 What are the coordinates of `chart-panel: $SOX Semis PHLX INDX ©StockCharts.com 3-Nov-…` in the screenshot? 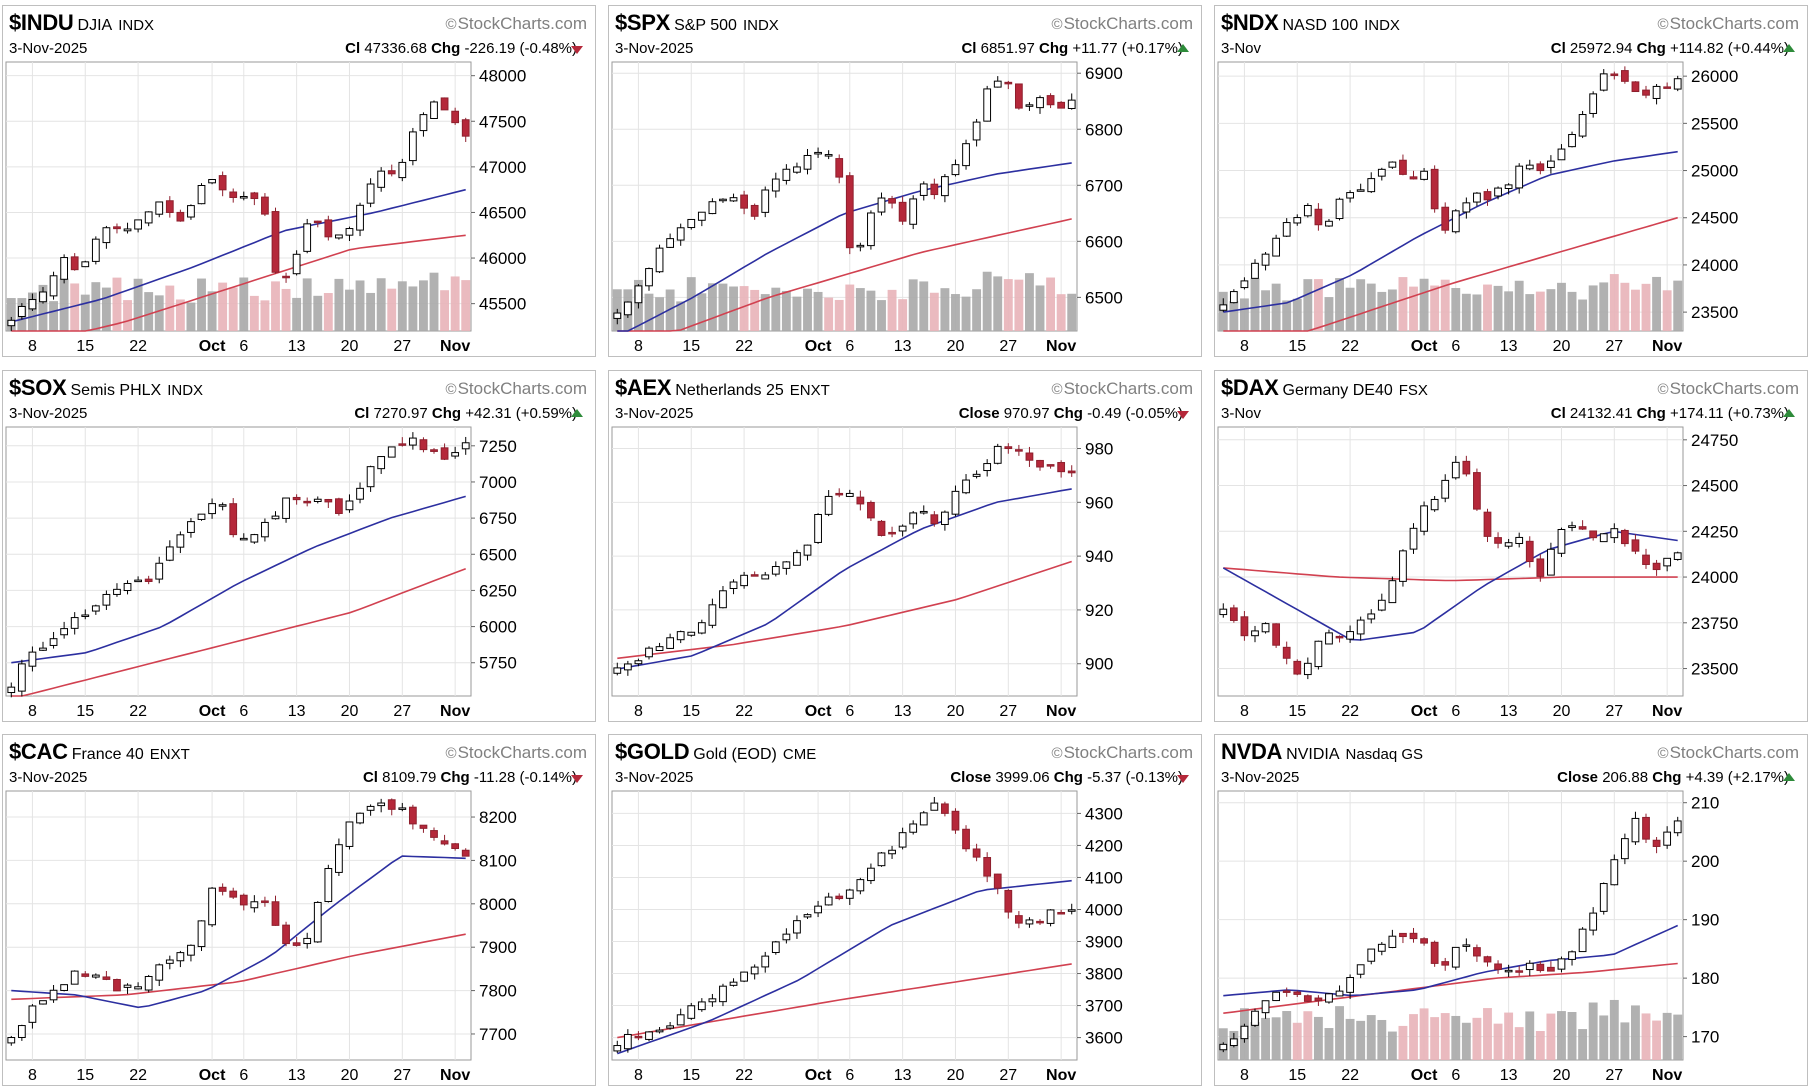 It's located at (299, 546).